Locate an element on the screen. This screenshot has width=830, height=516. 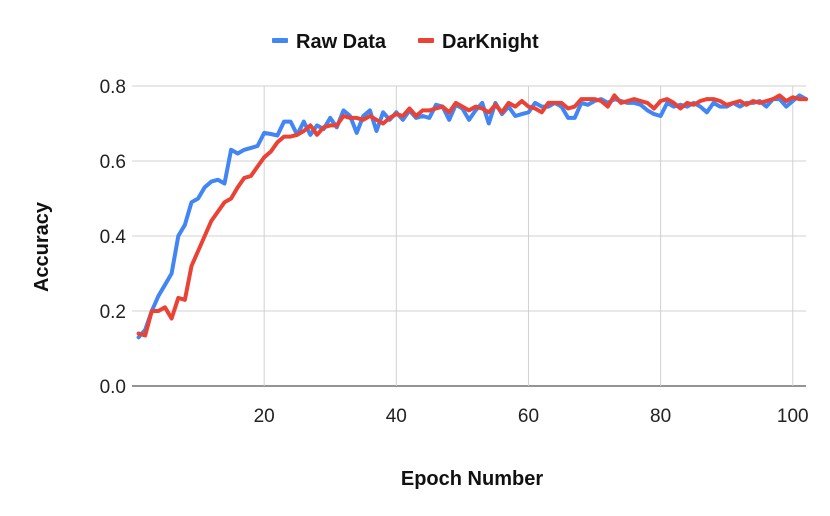
x-axis-title: Epoch Number is located at coordinates (472, 479).